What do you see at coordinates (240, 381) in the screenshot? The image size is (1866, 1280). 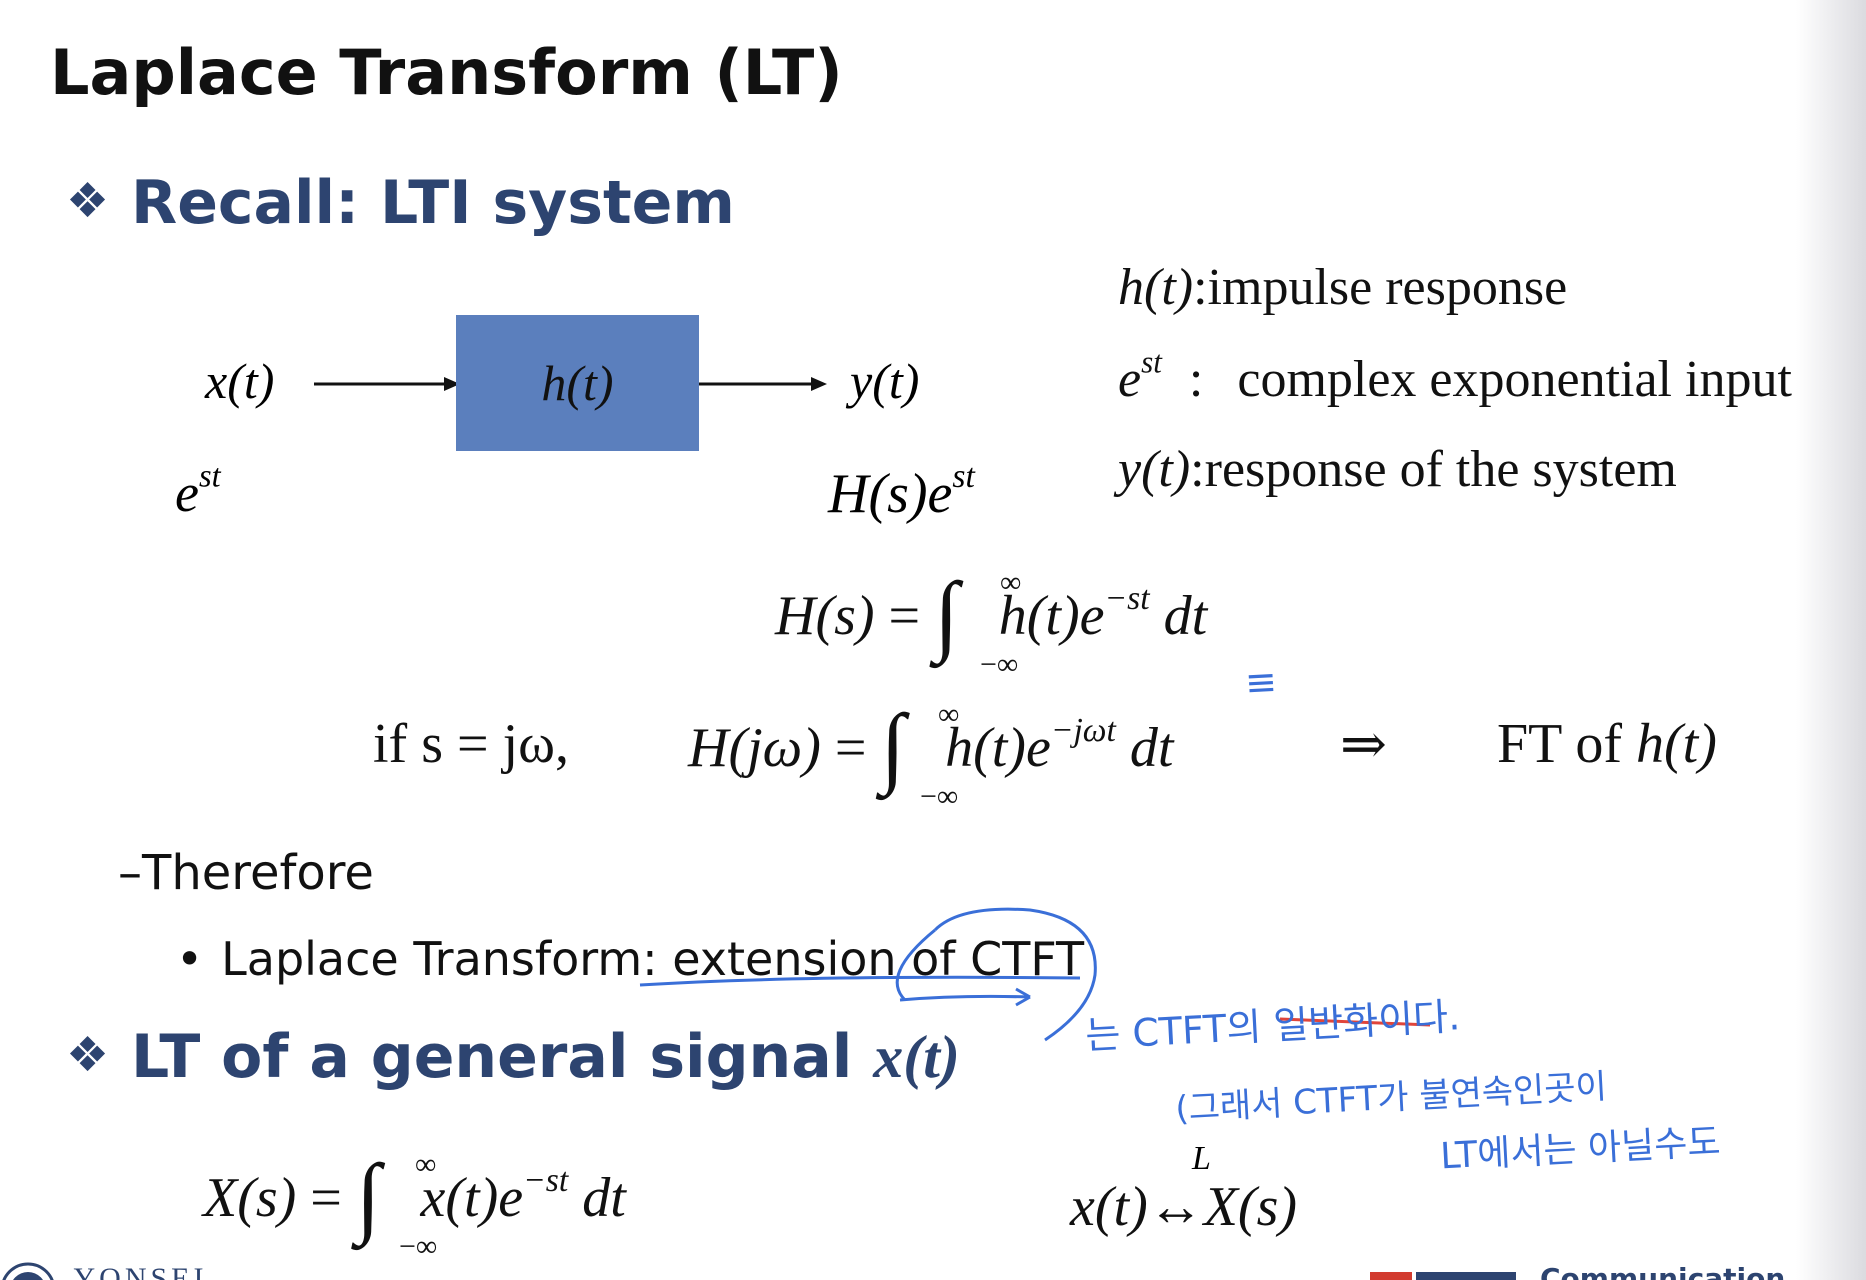 I see `input-signal-label: x(t)` at bounding box center [240, 381].